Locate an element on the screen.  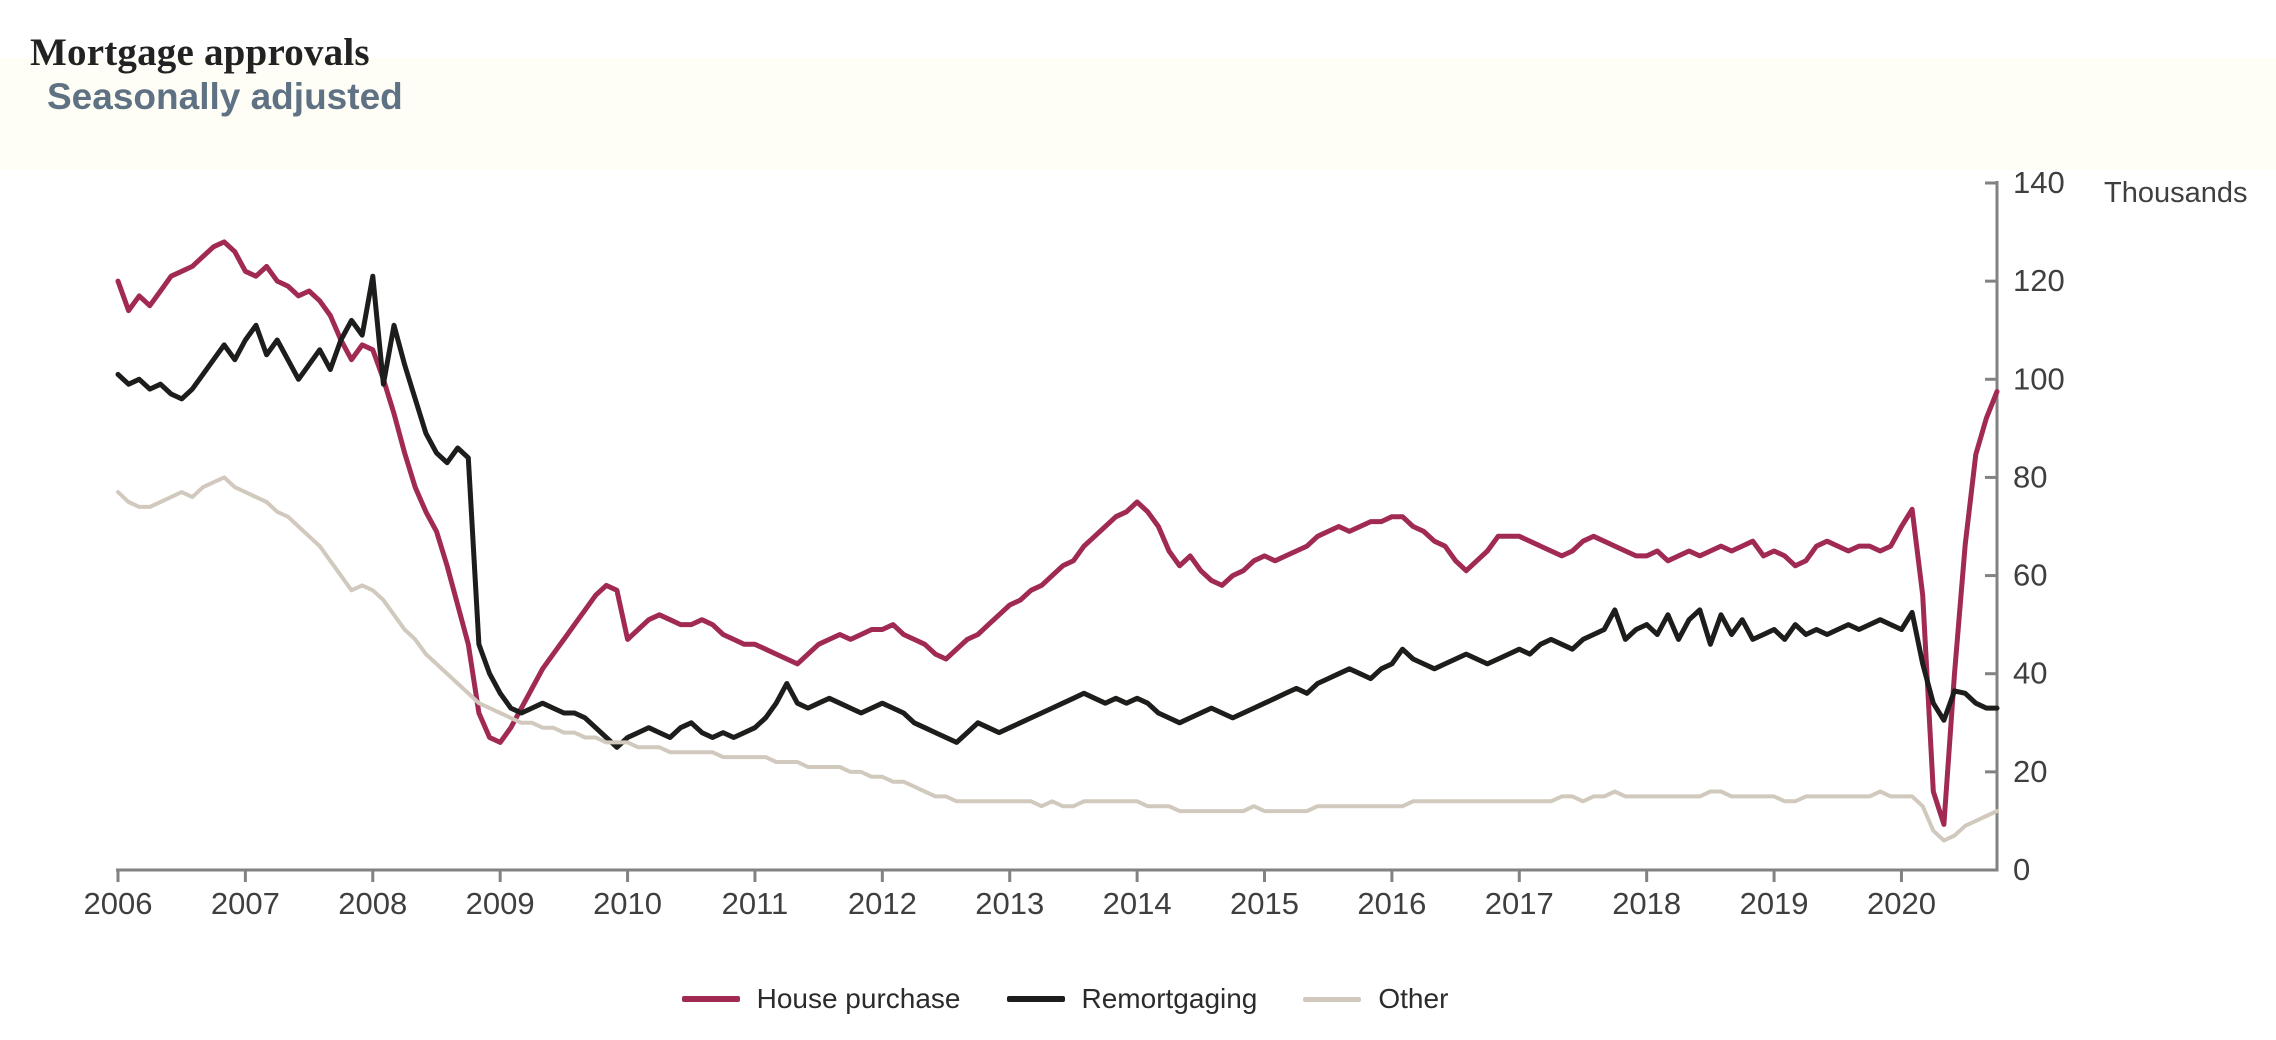
y-tick-label: 40 is located at coordinates (2030, 673).